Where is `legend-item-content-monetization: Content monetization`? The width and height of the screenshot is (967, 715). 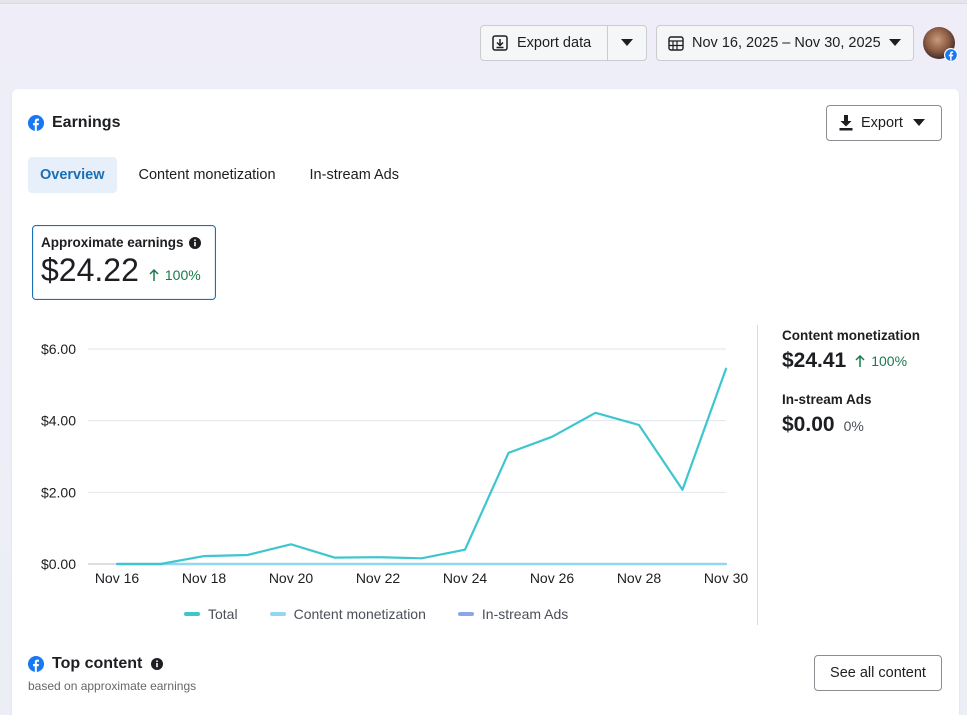 legend-item-content-monetization: Content monetization is located at coordinates (347, 614).